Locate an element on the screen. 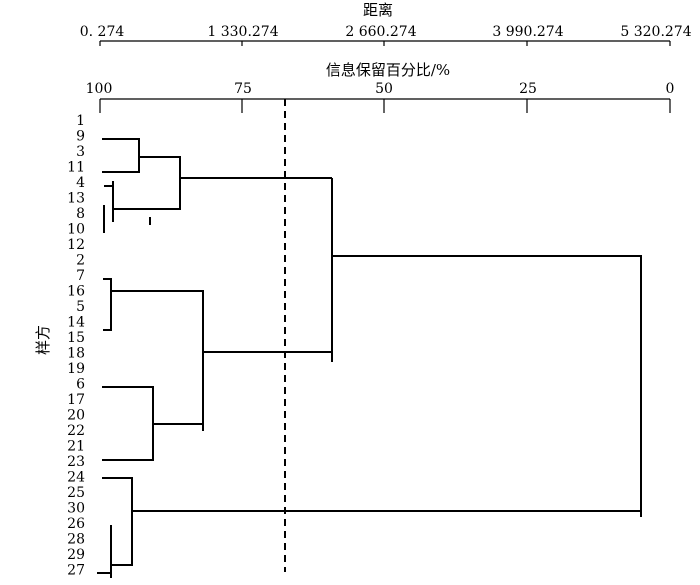 This screenshot has height=585, width=700. distance-tick-label: 1 330.274 is located at coordinates (242, 32).